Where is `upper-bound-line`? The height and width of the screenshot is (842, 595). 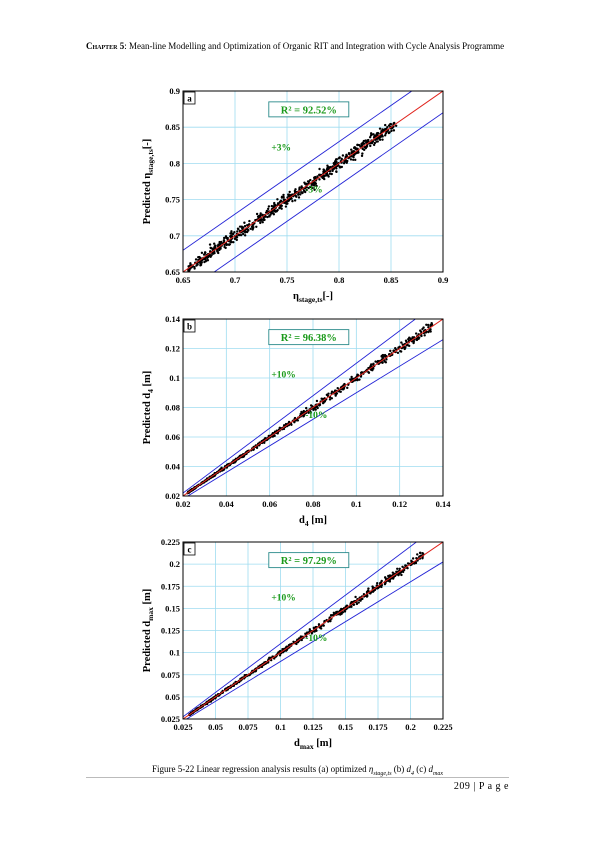
upper-bound-line is located at coordinates (298, 171).